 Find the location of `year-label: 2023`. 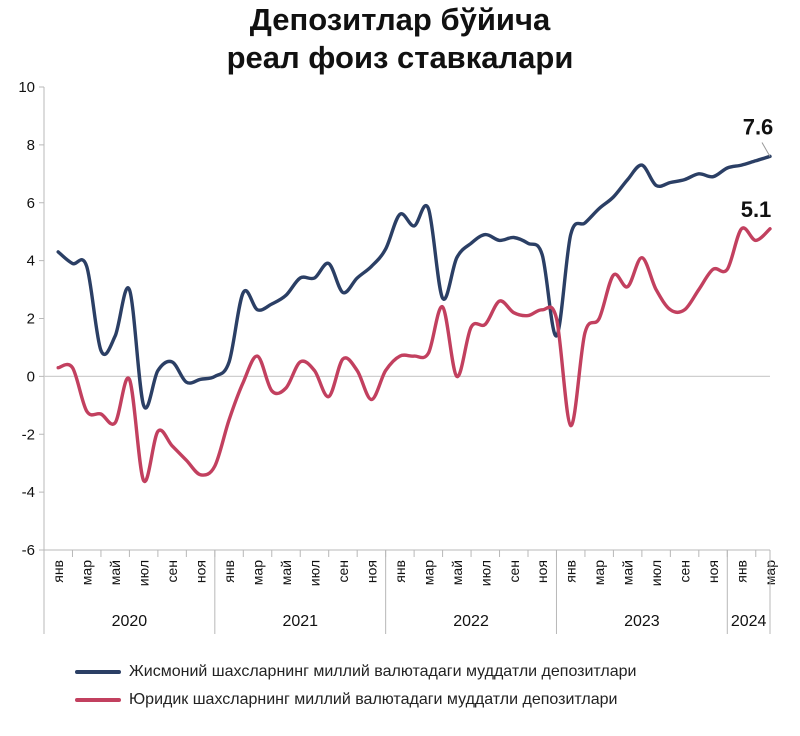

year-label: 2023 is located at coordinates (642, 621).